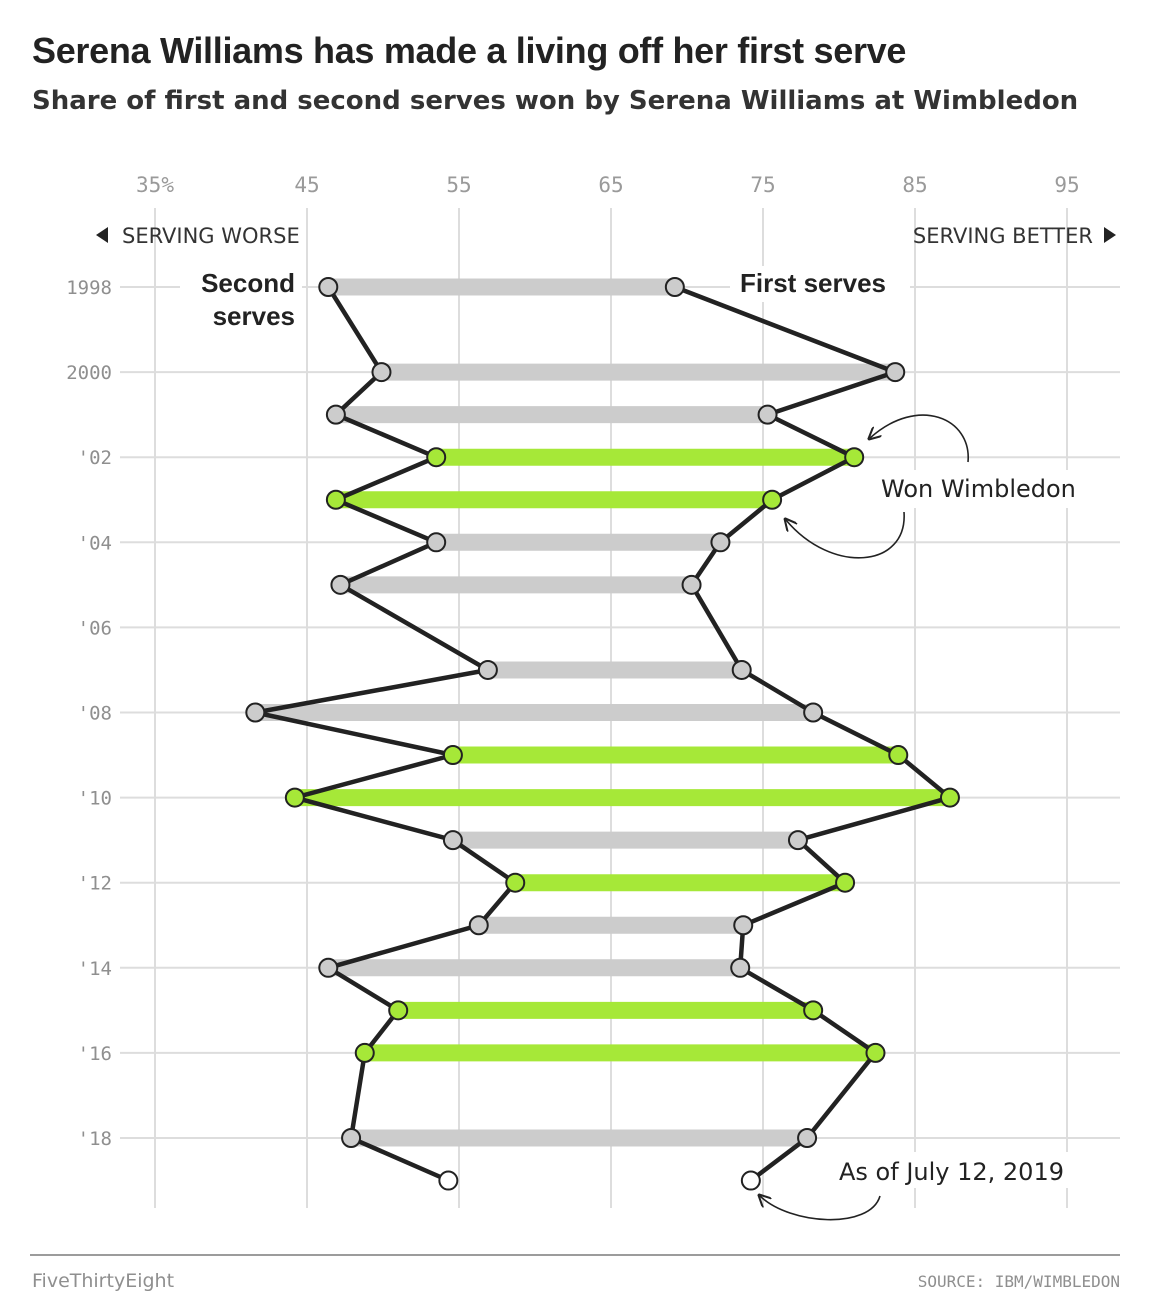  Describe the element at coordinates (813, 283) in the screenshot. I see `first-serves-label: First serves` at that location.